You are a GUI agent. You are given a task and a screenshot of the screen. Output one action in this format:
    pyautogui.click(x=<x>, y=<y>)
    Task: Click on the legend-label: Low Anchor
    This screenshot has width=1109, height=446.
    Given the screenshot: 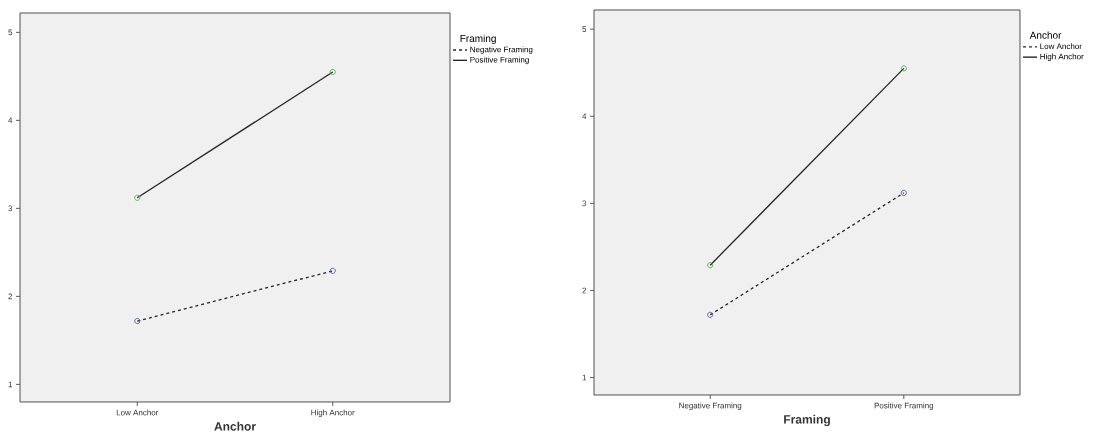 What is the action you would take?
    pyautogui.click(x=1061, y=46)
    